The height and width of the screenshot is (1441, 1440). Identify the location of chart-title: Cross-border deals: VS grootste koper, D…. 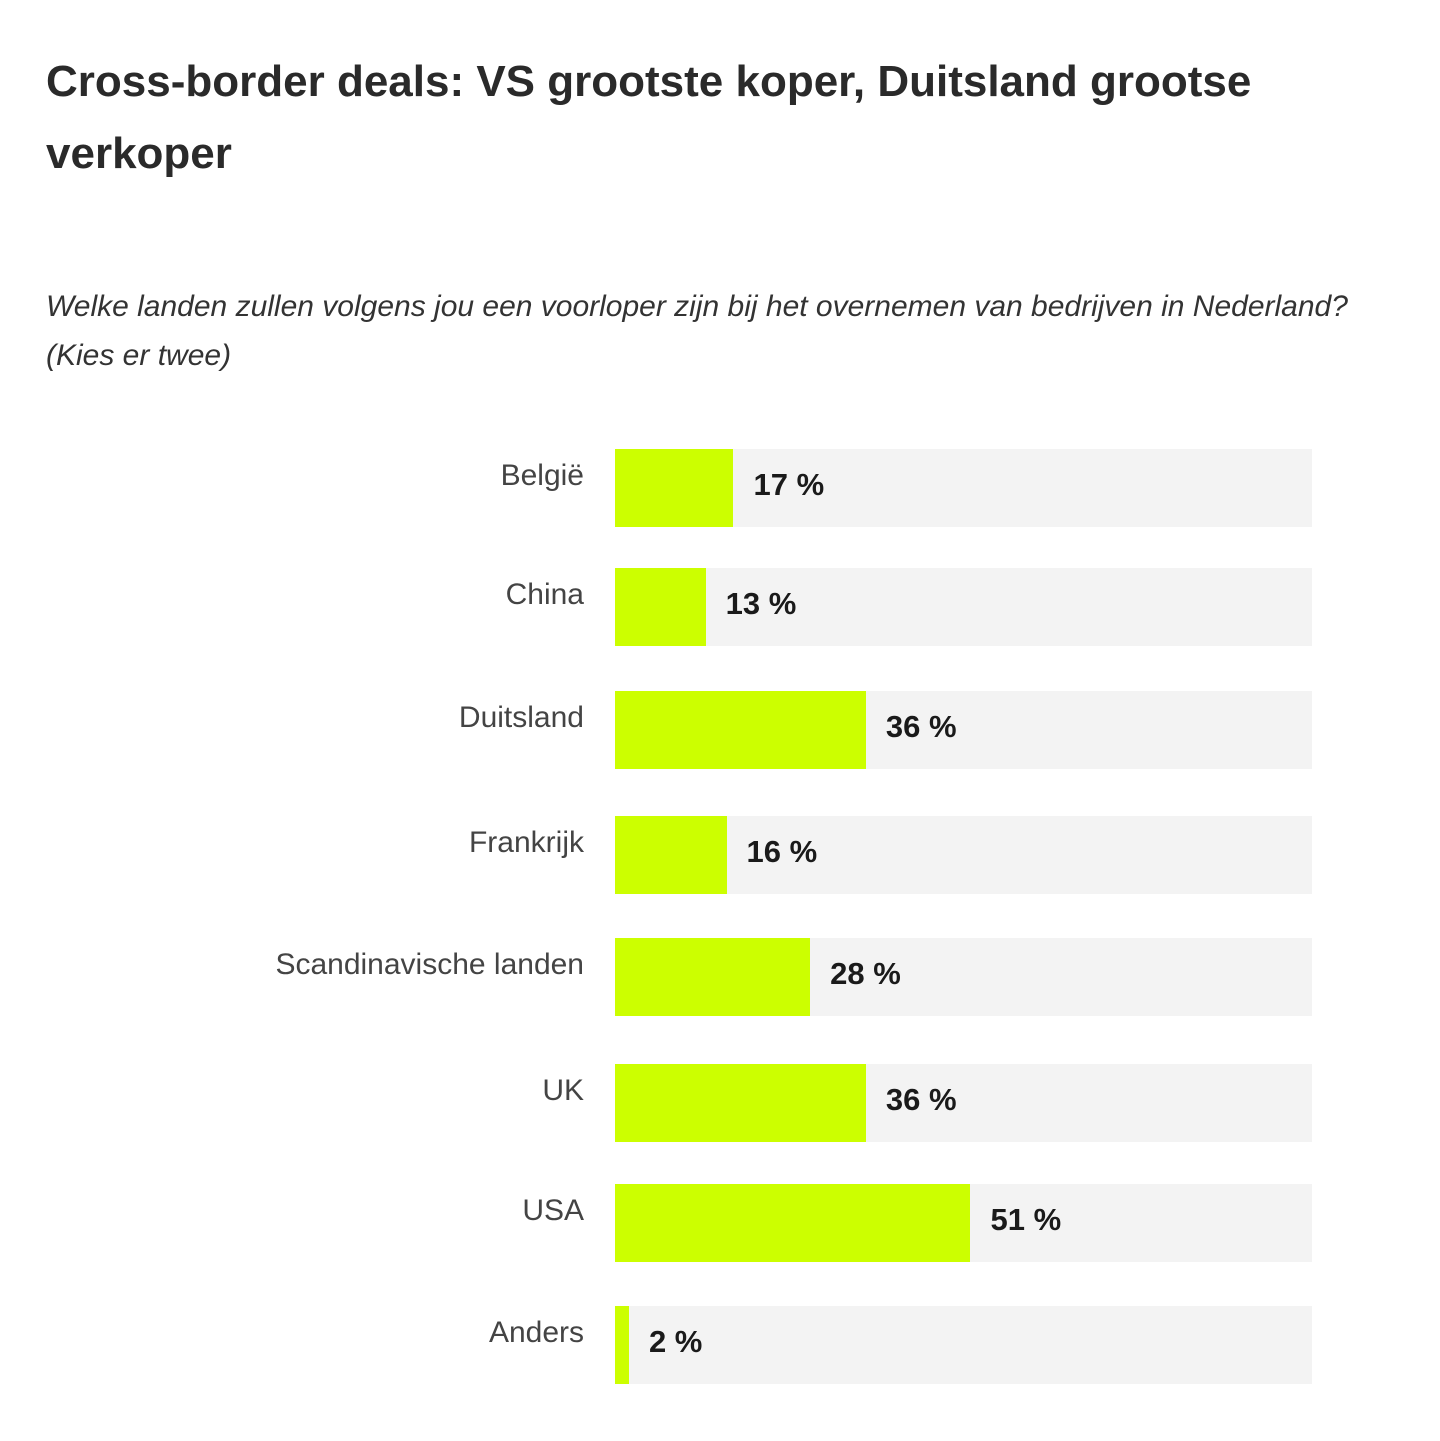
(649, 117).